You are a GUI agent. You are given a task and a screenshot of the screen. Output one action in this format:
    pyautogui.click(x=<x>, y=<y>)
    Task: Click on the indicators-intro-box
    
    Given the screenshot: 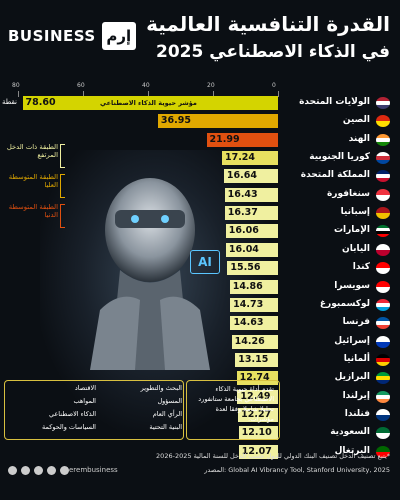 What is the action you would take?
    pyautogui.click(x=233, y=410)
    